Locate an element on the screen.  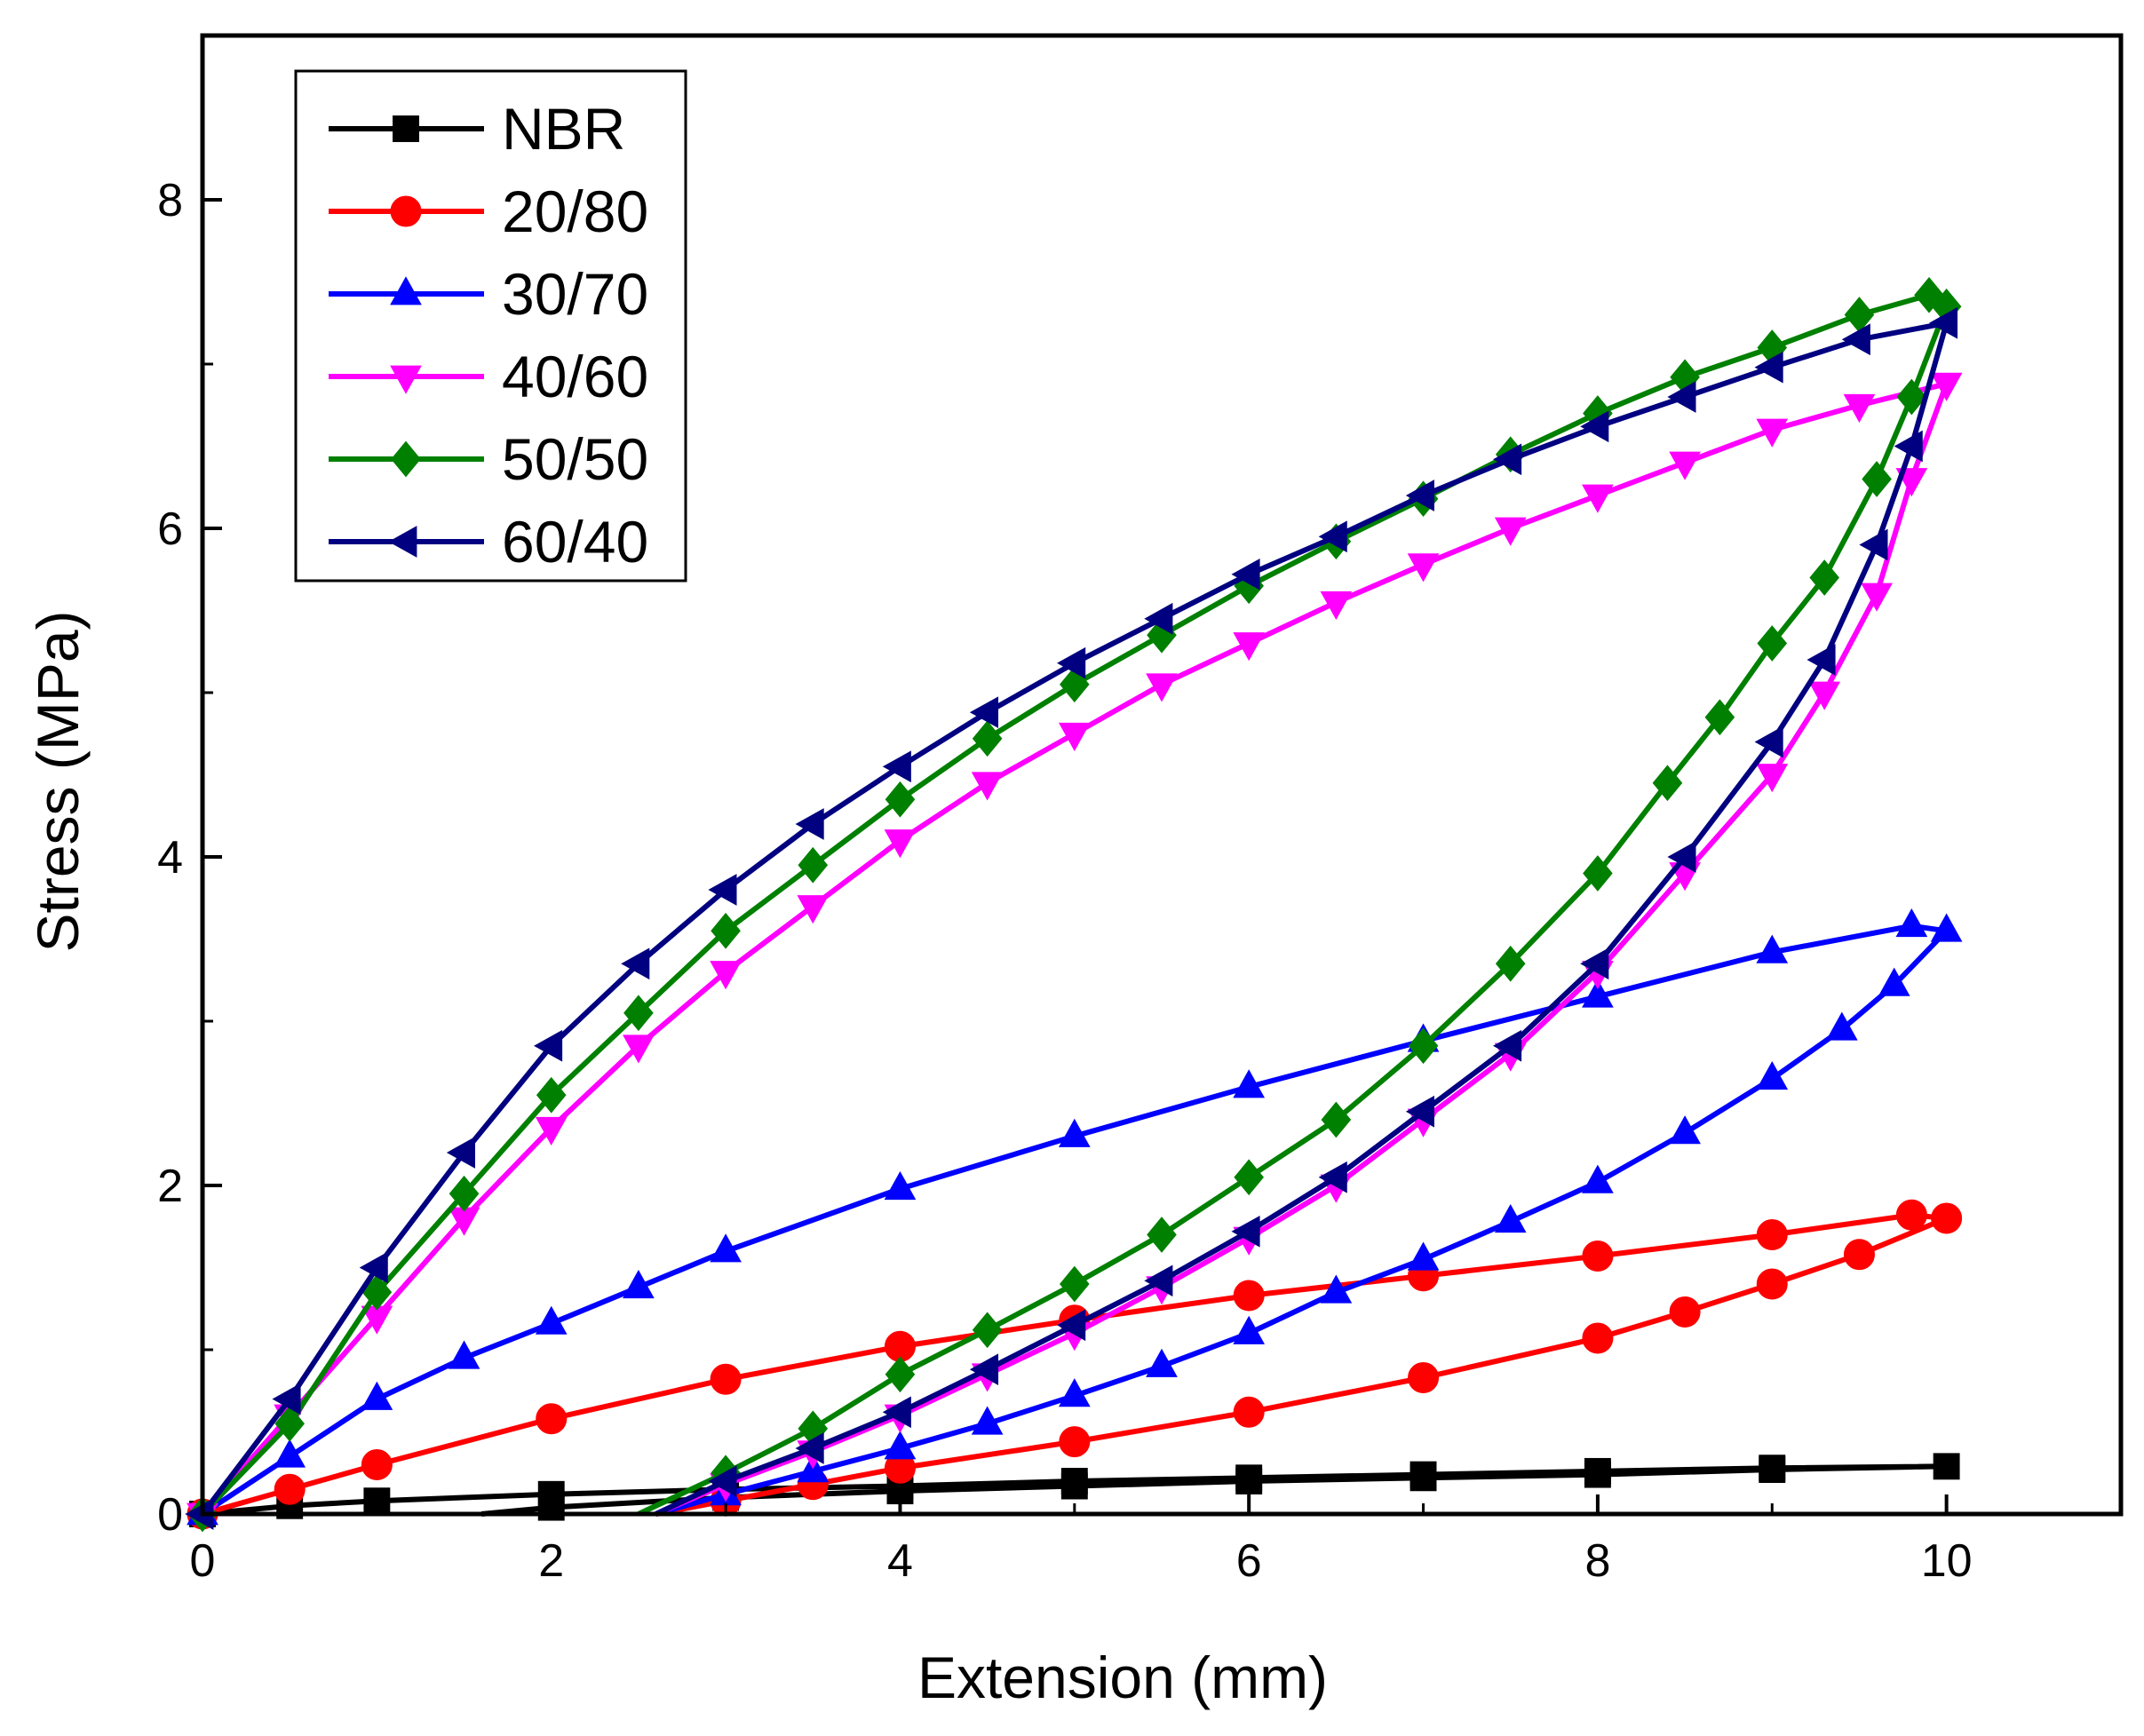
legend: NBR 20/80 30/70 40/60 50/50 60/40 is located at coordinates (491, 326).